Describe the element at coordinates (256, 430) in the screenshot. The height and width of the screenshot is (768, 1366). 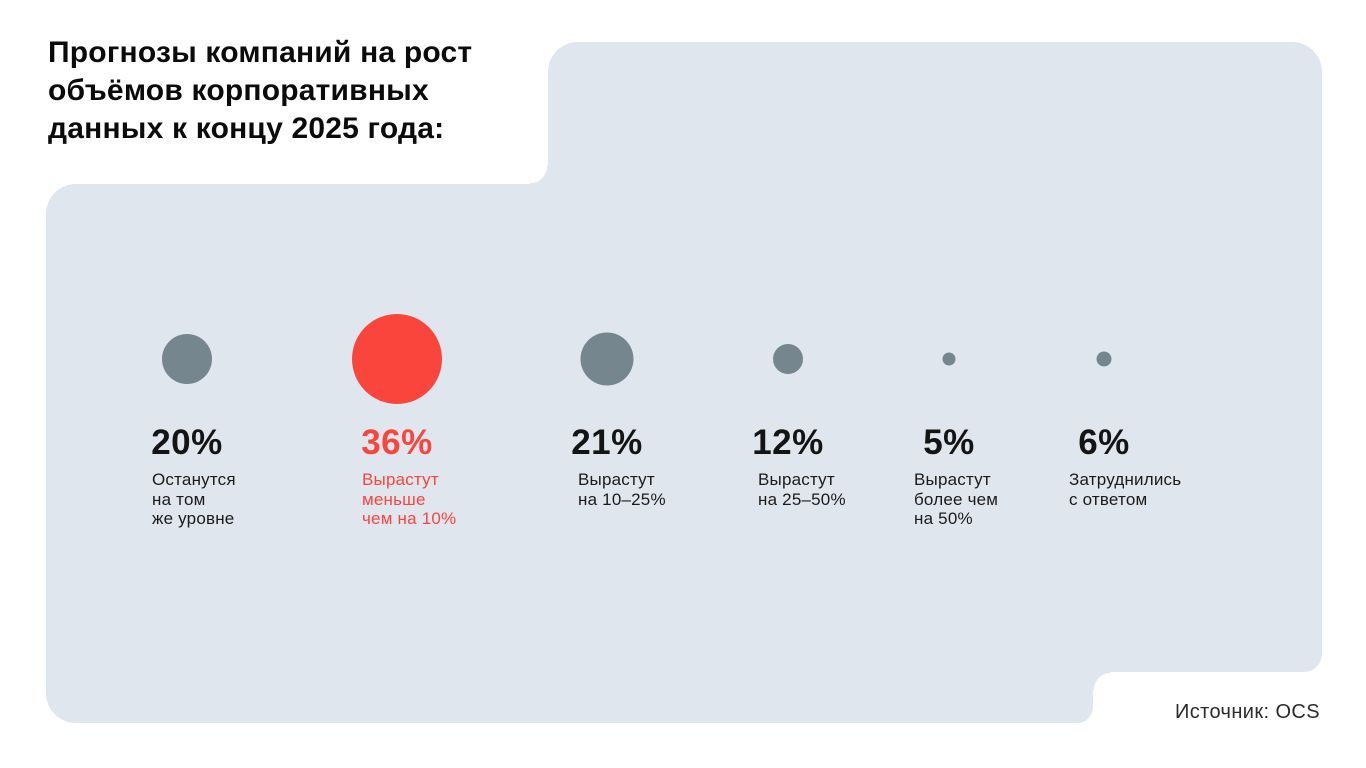
I see `bubble-item: 20% Останутся на том же уровне` at that location.